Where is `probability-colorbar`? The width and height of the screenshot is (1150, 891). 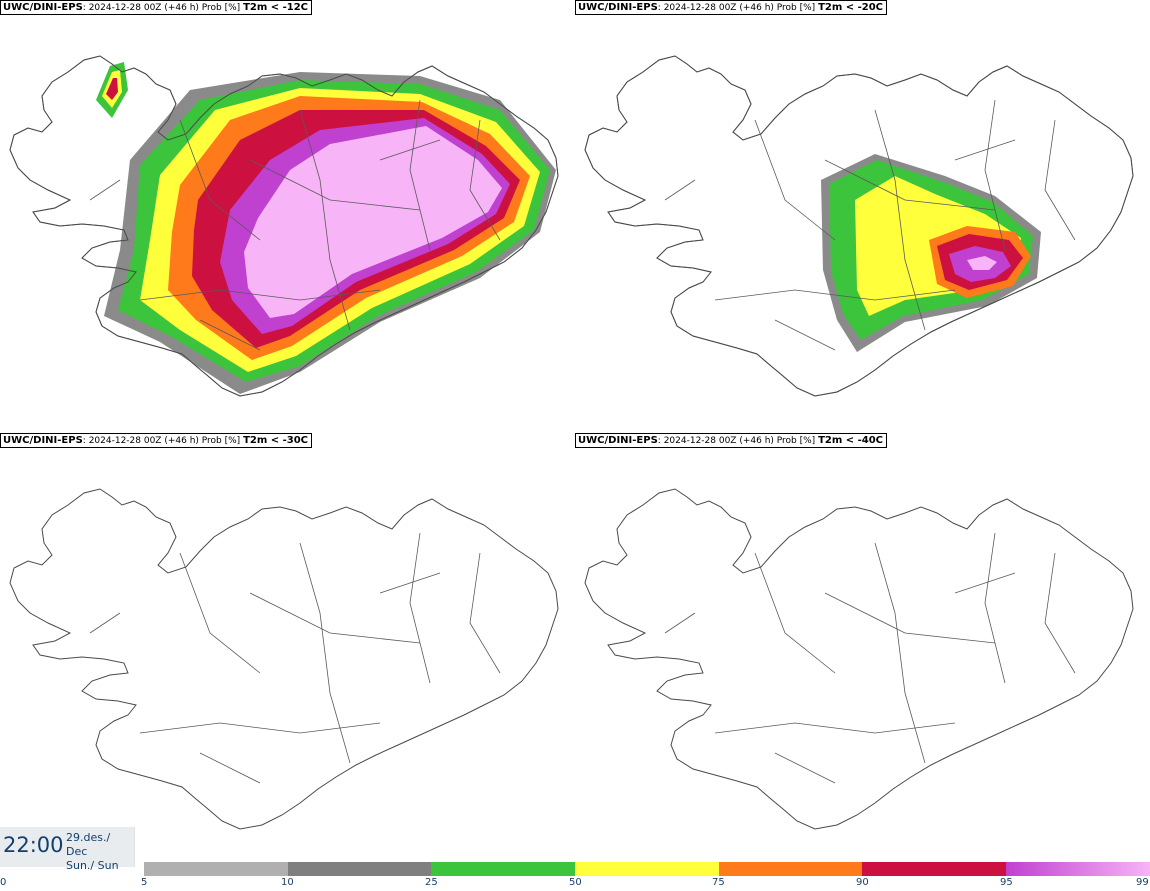 probability-colorbar is located at coordinates (647, 869).